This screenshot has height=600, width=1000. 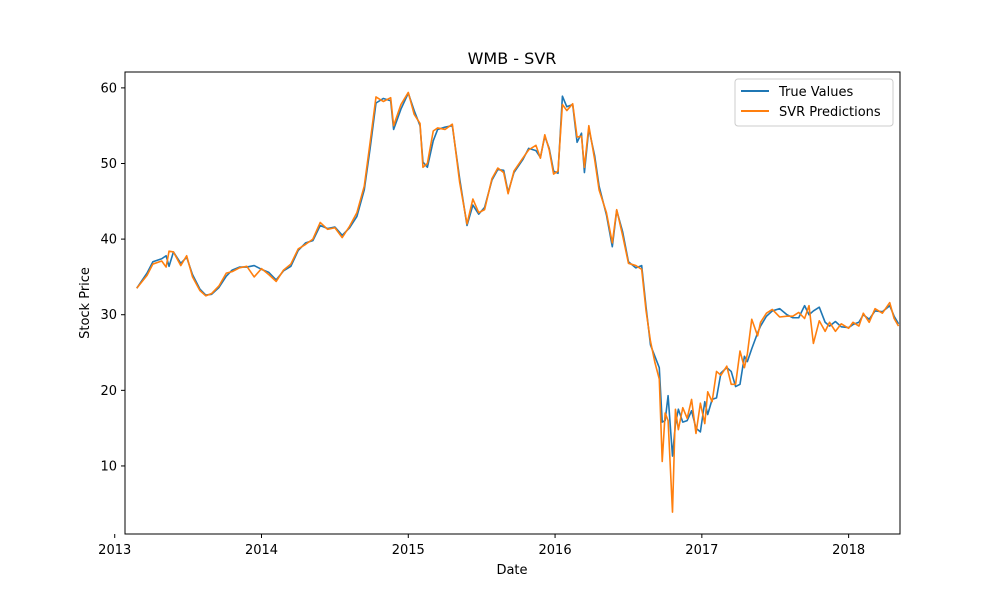 I want to click on y-tick-label: 40, so click(x=108, y=240).